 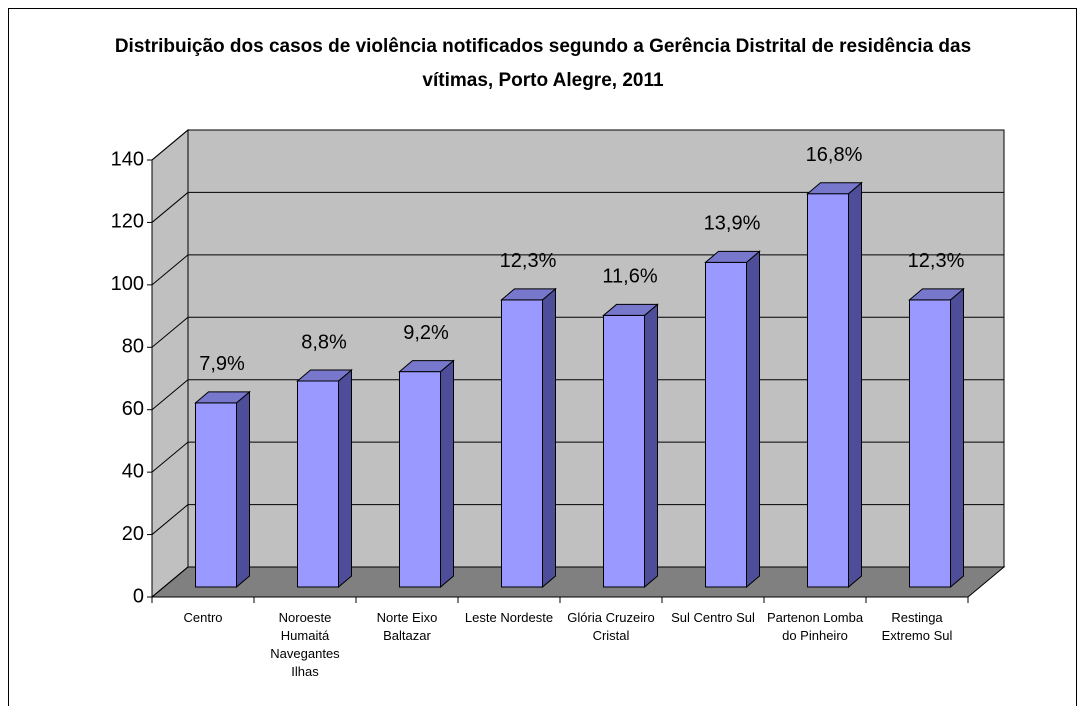 I want to click on x-tick-label: Restinga Extremo Sul, so click(x=917, y=626).